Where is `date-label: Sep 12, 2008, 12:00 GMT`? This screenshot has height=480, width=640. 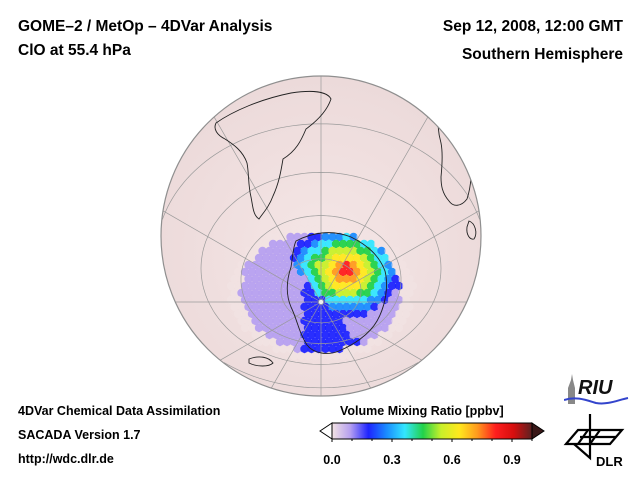
date-label: Sep 12, 2008, 12:00 GMT is located at coordinates (532, 26).